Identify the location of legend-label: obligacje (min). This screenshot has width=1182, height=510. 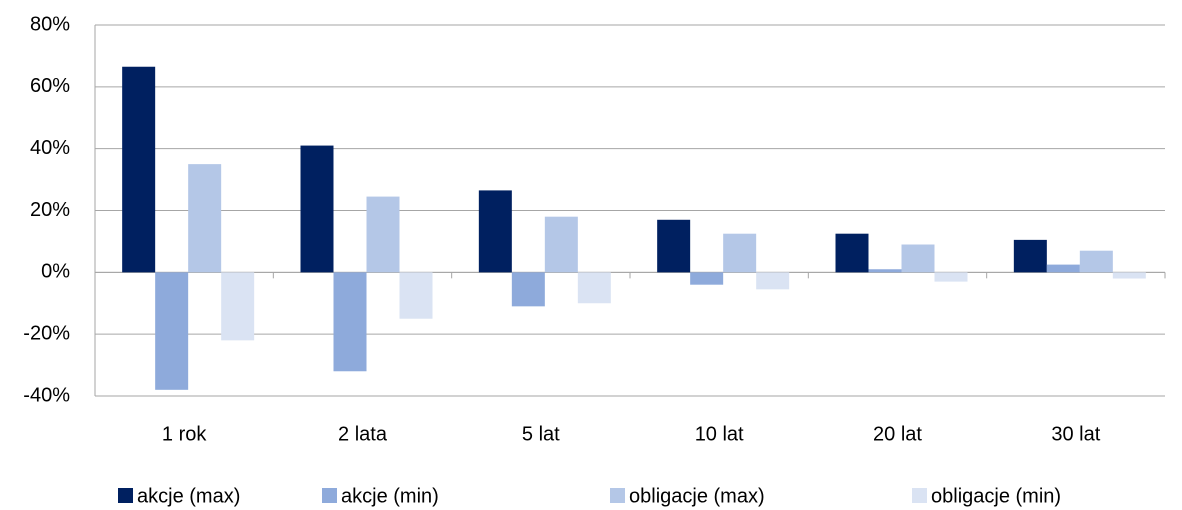
(996, 496).